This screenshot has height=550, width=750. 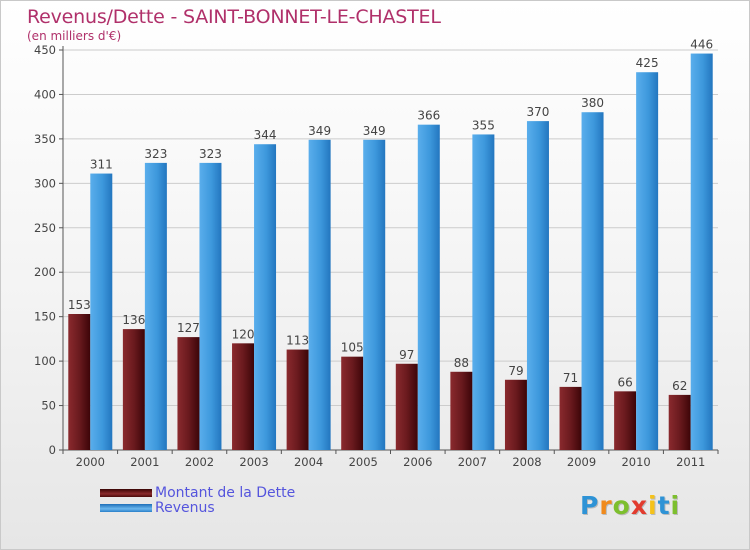 I want to click on logo-letter: t, so click(x=664, y=505).